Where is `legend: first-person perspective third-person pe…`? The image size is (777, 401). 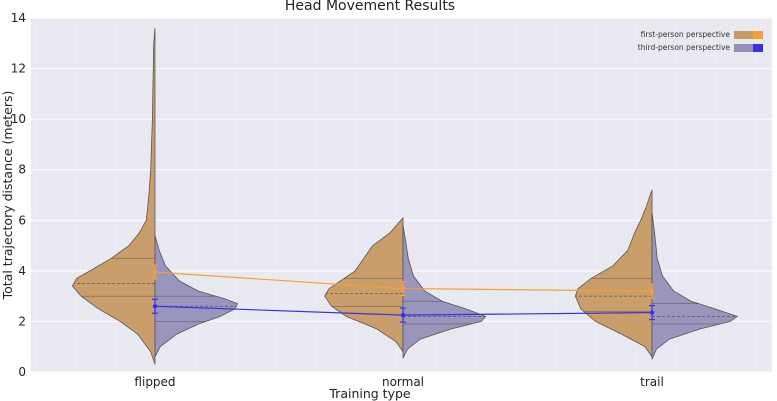
legend: first-person perspective third-person pe… is located at coordinates (700, 41).